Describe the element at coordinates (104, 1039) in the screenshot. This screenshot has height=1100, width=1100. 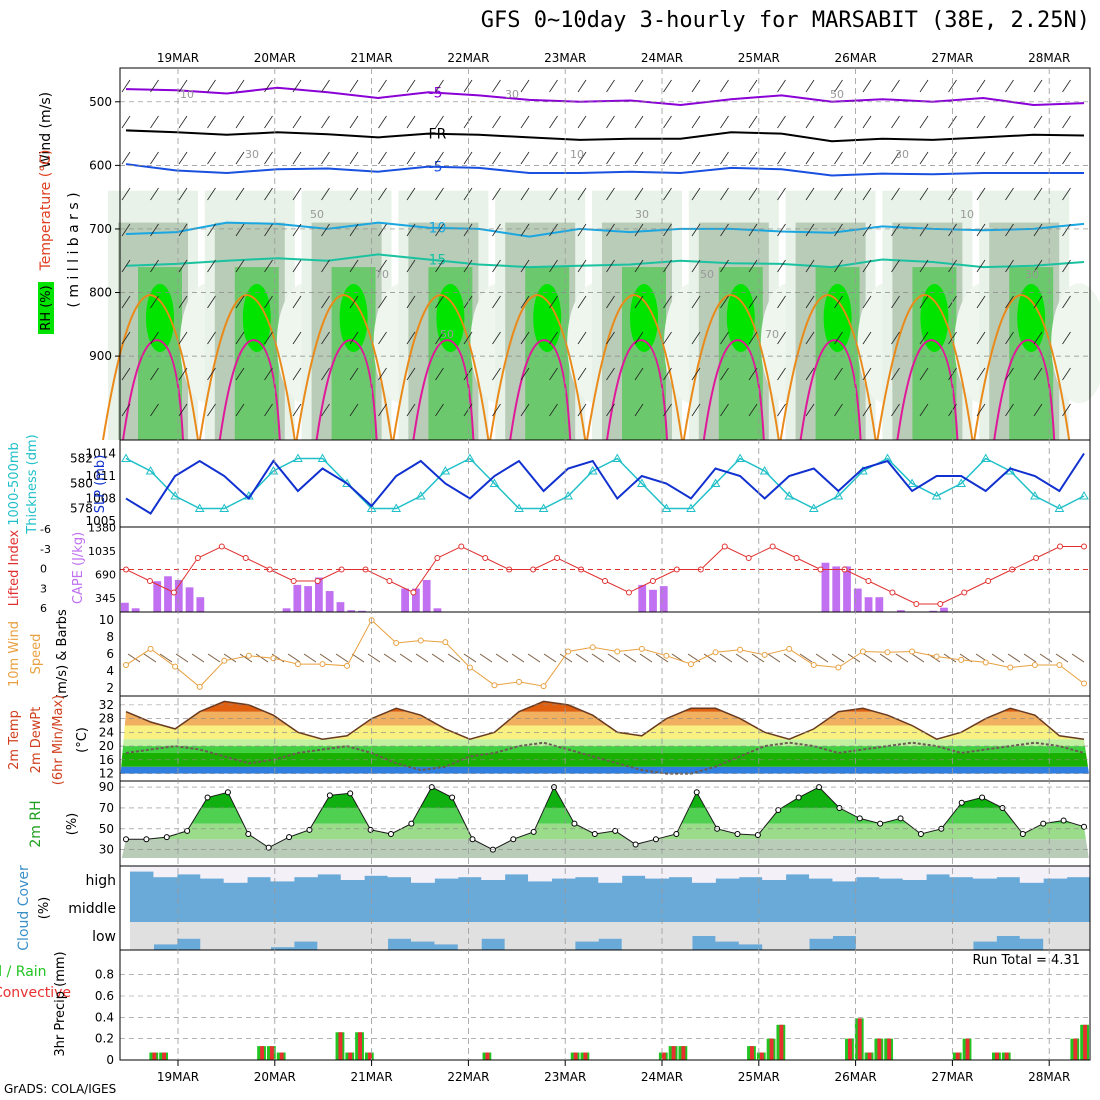
I see `precip-tick-label: 0.2` at that location.